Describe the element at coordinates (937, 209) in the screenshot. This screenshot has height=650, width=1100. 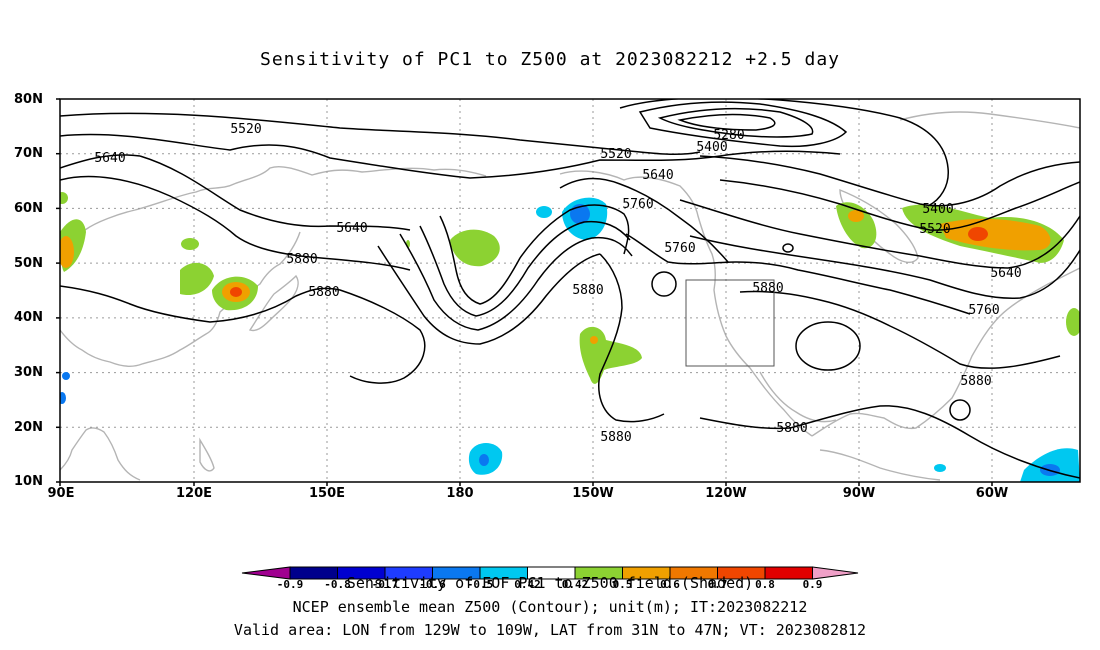
I see `contour-label-5400-b: 5400` at that location.